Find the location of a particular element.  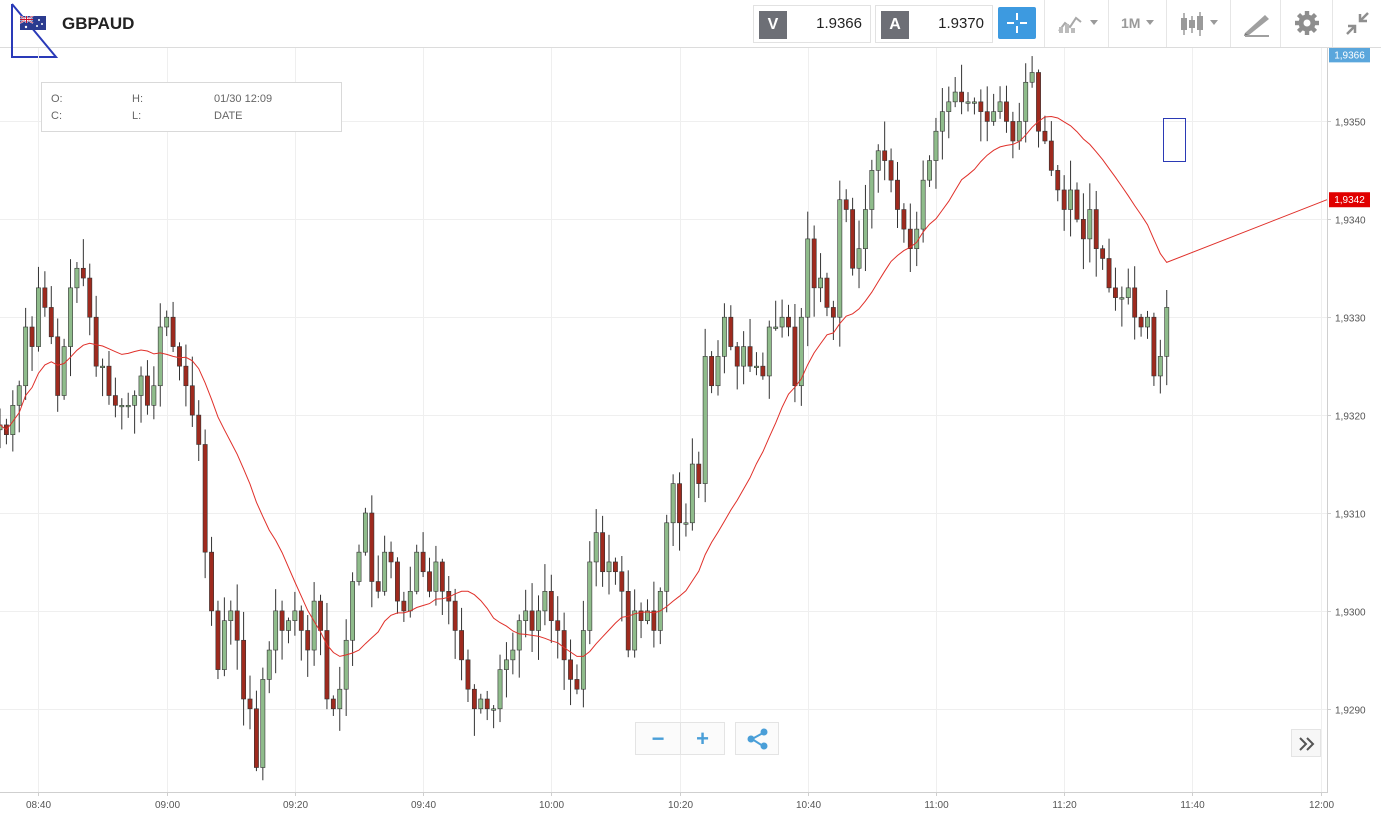

settings-button is located at coordinates (1306, 23).